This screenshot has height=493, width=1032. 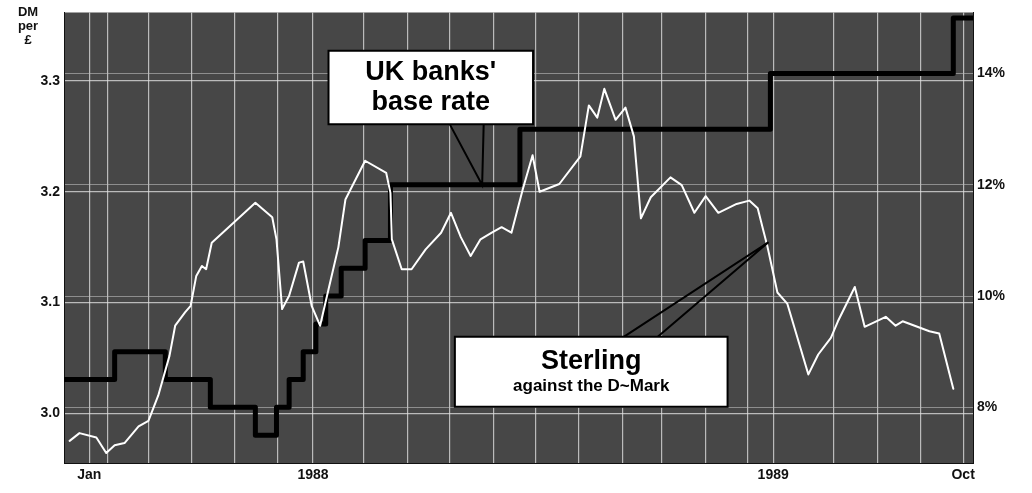 What do you see at coordinates (991, 72) in the screenshot?
I see `y2-tick-label: 14%` at bounding box center [991, 72].